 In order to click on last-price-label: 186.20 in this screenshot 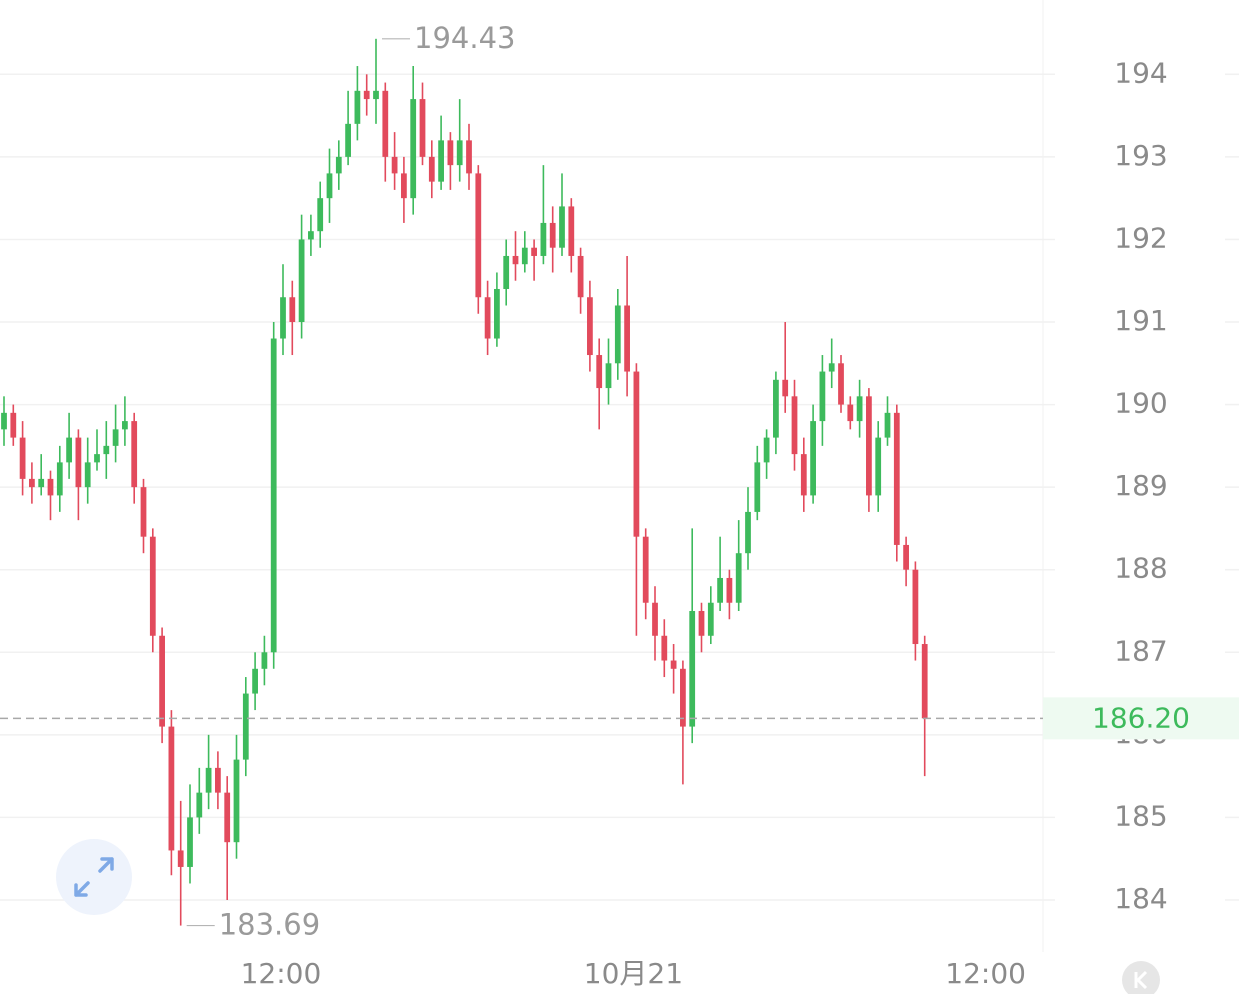, I will do `click(1141, 717)`.